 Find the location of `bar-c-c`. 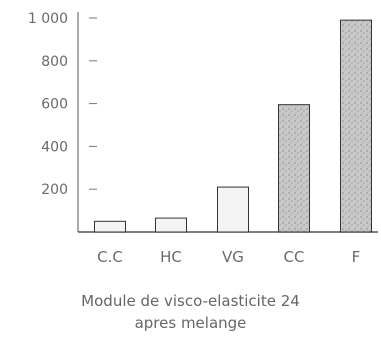

bar-c-c is located at coordinates (110, 226).